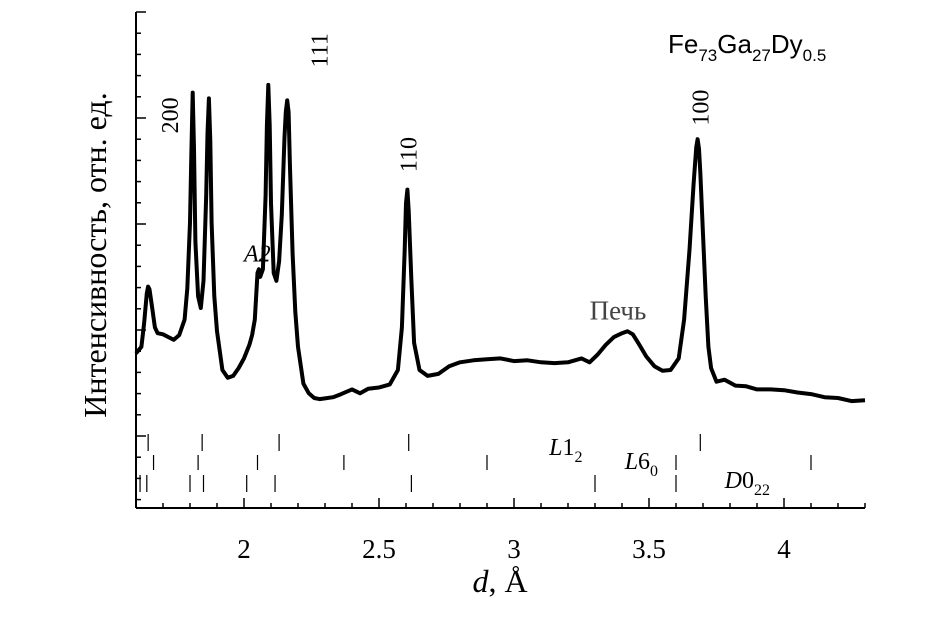 Image resolution: width=930 pixels, height=625 pixels. What do you see at coordinates (649, 549) in the screenshot?
I see `x-tick-label: 3.5` at bounding box center [649, 549].